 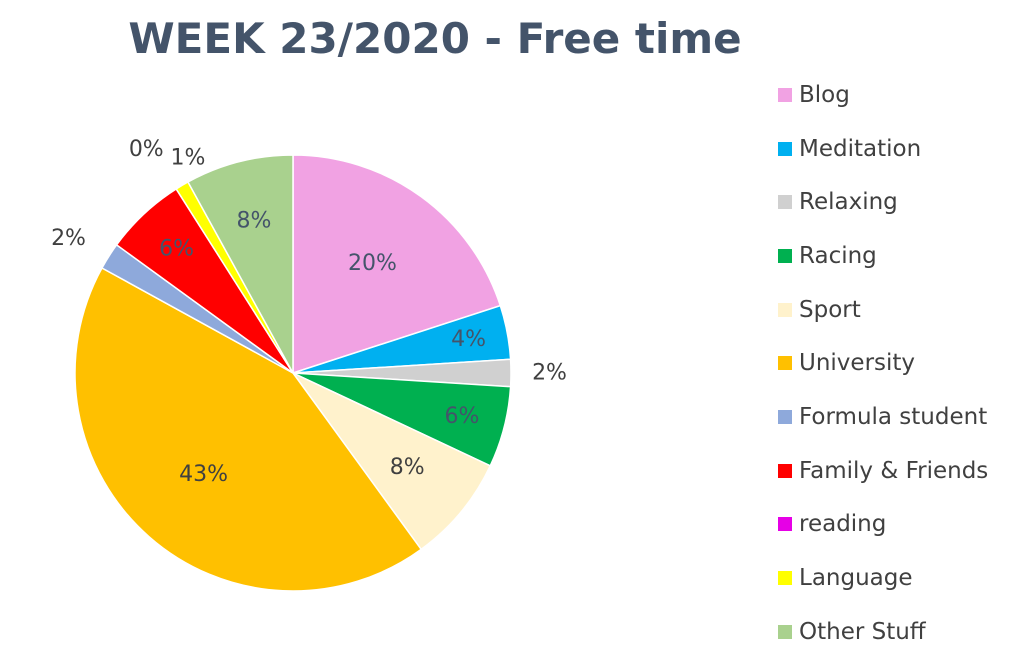 I want to click on legend-item-blog: Blog, so click(x=898, y=95).